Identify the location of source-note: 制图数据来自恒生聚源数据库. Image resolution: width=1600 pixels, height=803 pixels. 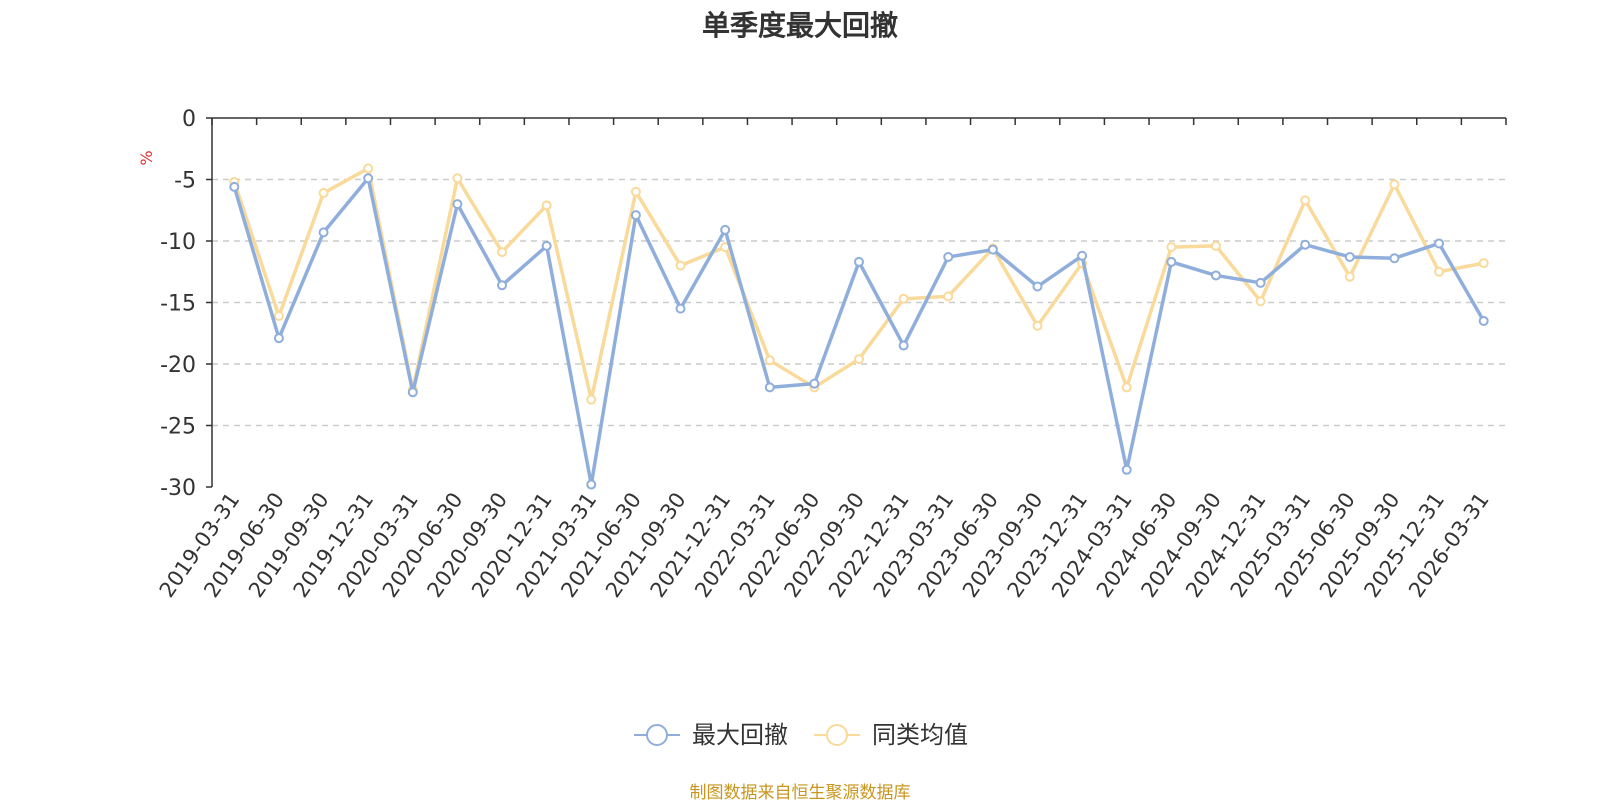
(800, 793).